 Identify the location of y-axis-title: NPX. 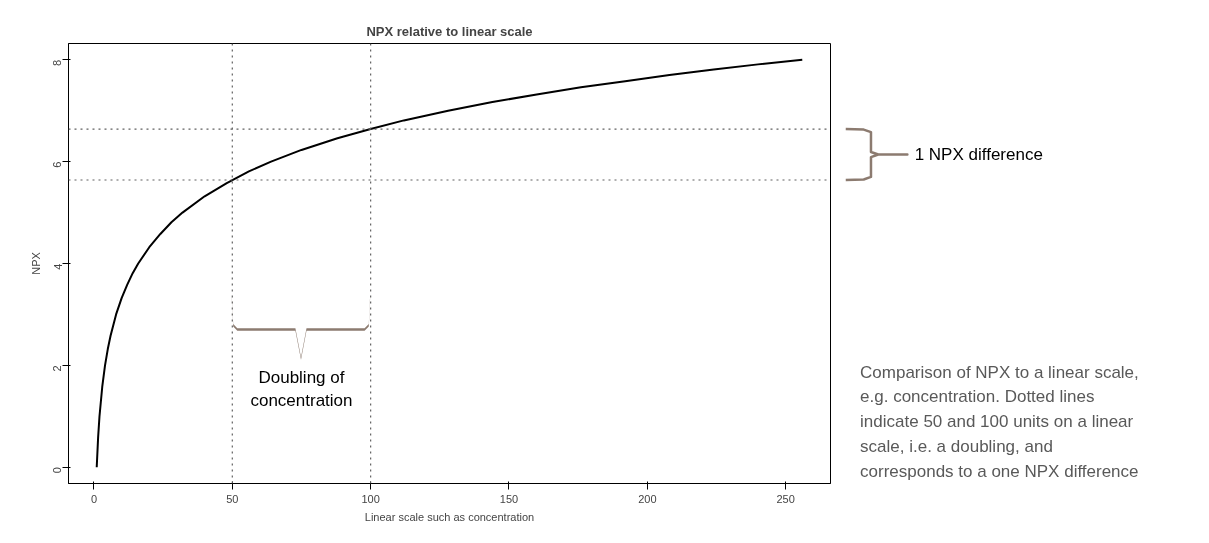
(35, 263).